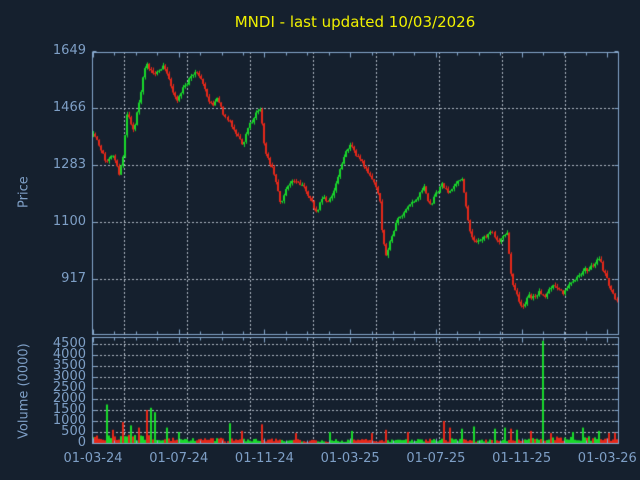  Describe the element at coordinates (69, 409) in the screenshot. I see `volume-tick-label: 1500` at that location.